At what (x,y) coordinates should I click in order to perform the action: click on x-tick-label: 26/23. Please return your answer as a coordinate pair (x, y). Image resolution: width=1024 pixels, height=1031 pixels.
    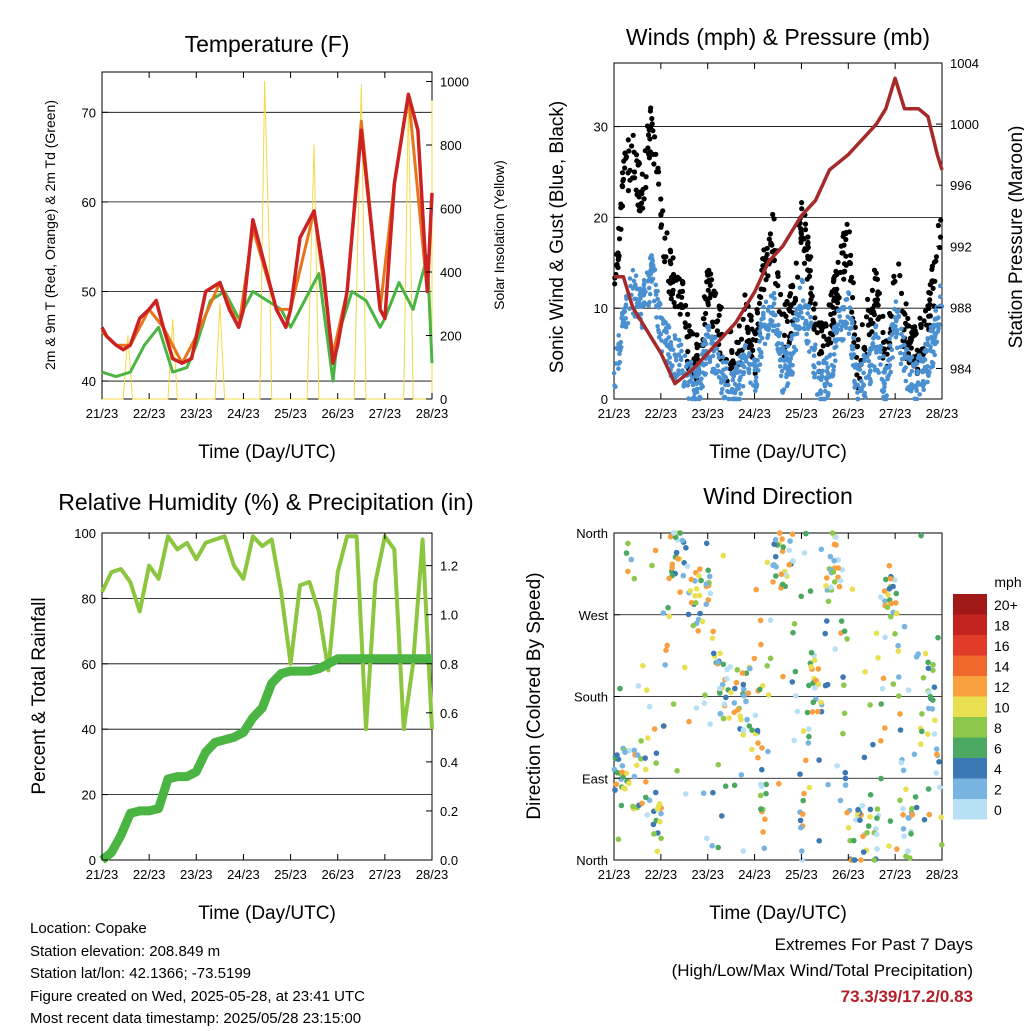
    Looking at the image, I should click on (337, 874).